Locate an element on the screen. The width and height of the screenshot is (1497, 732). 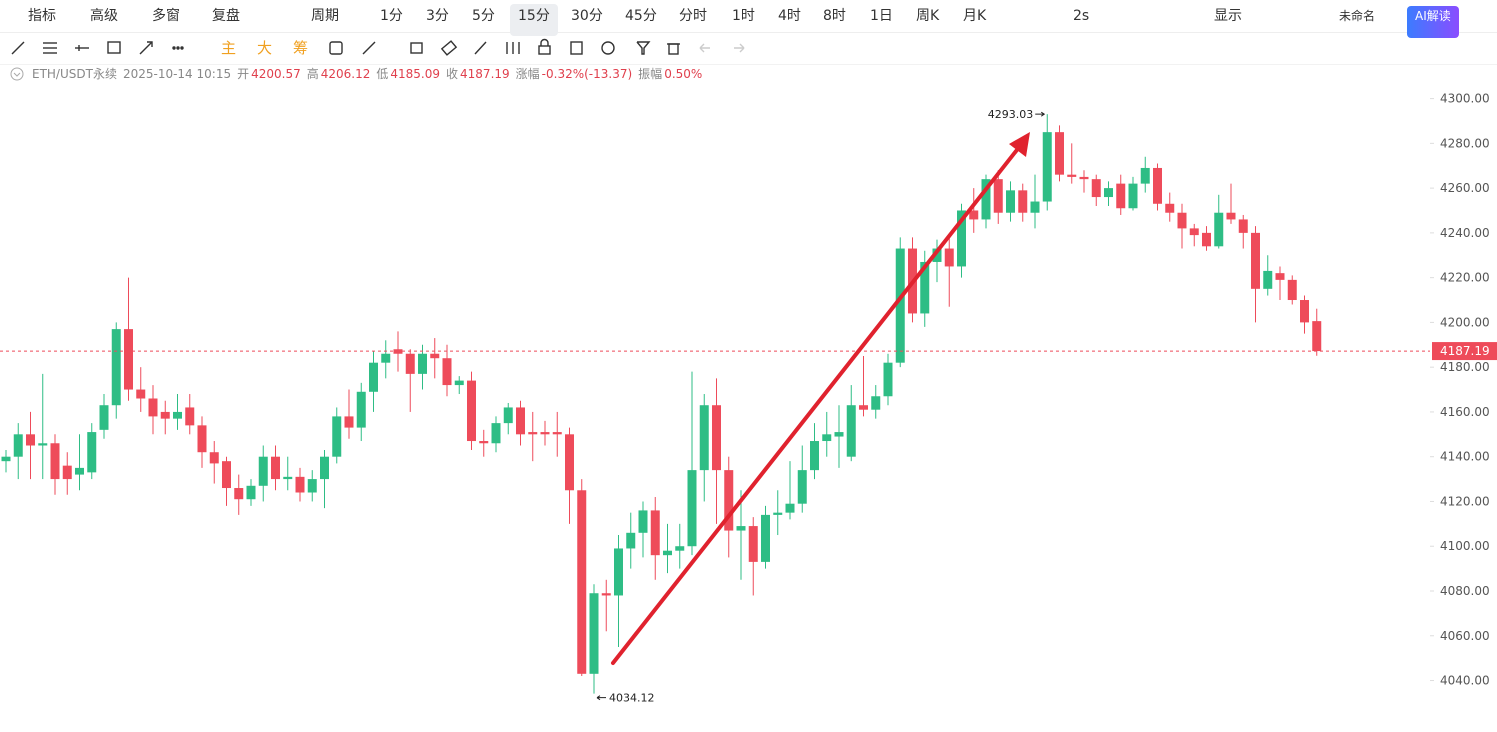
toolbar-button: 周期 is located at coordinates (325, 16).